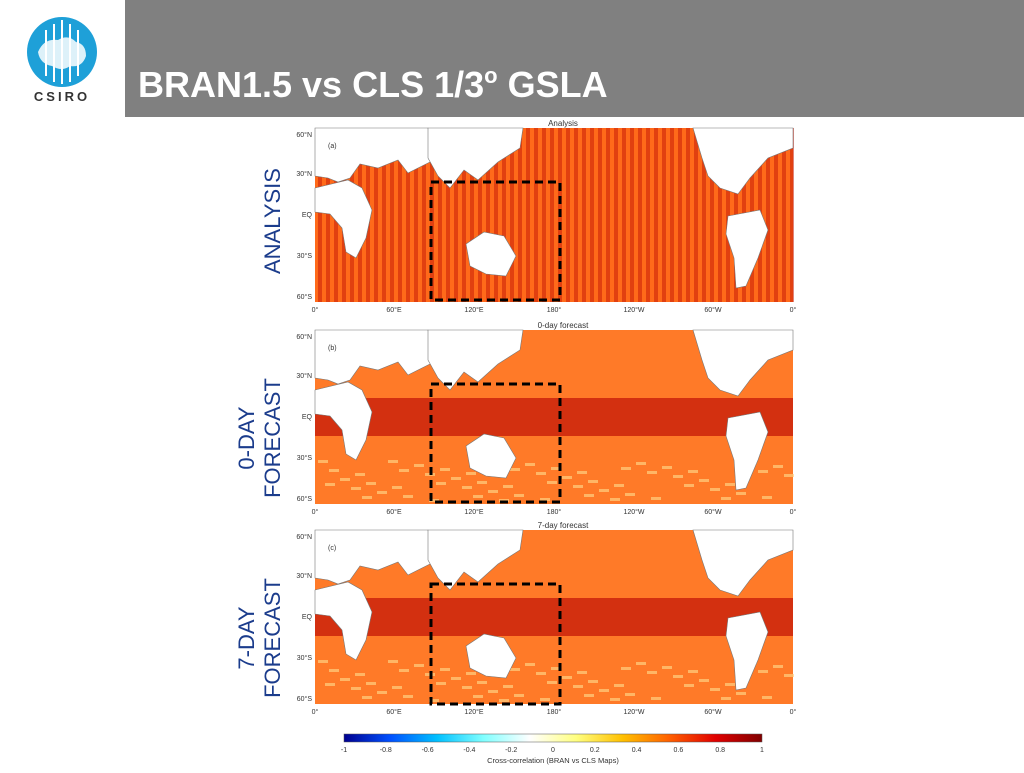 Image resolution: width=1024 pixels, height=773 pixels. What do you see at coordinates (315, 310) in the screenshot?
I see `lon-tick: 0°` at bounding box center [315, 310].